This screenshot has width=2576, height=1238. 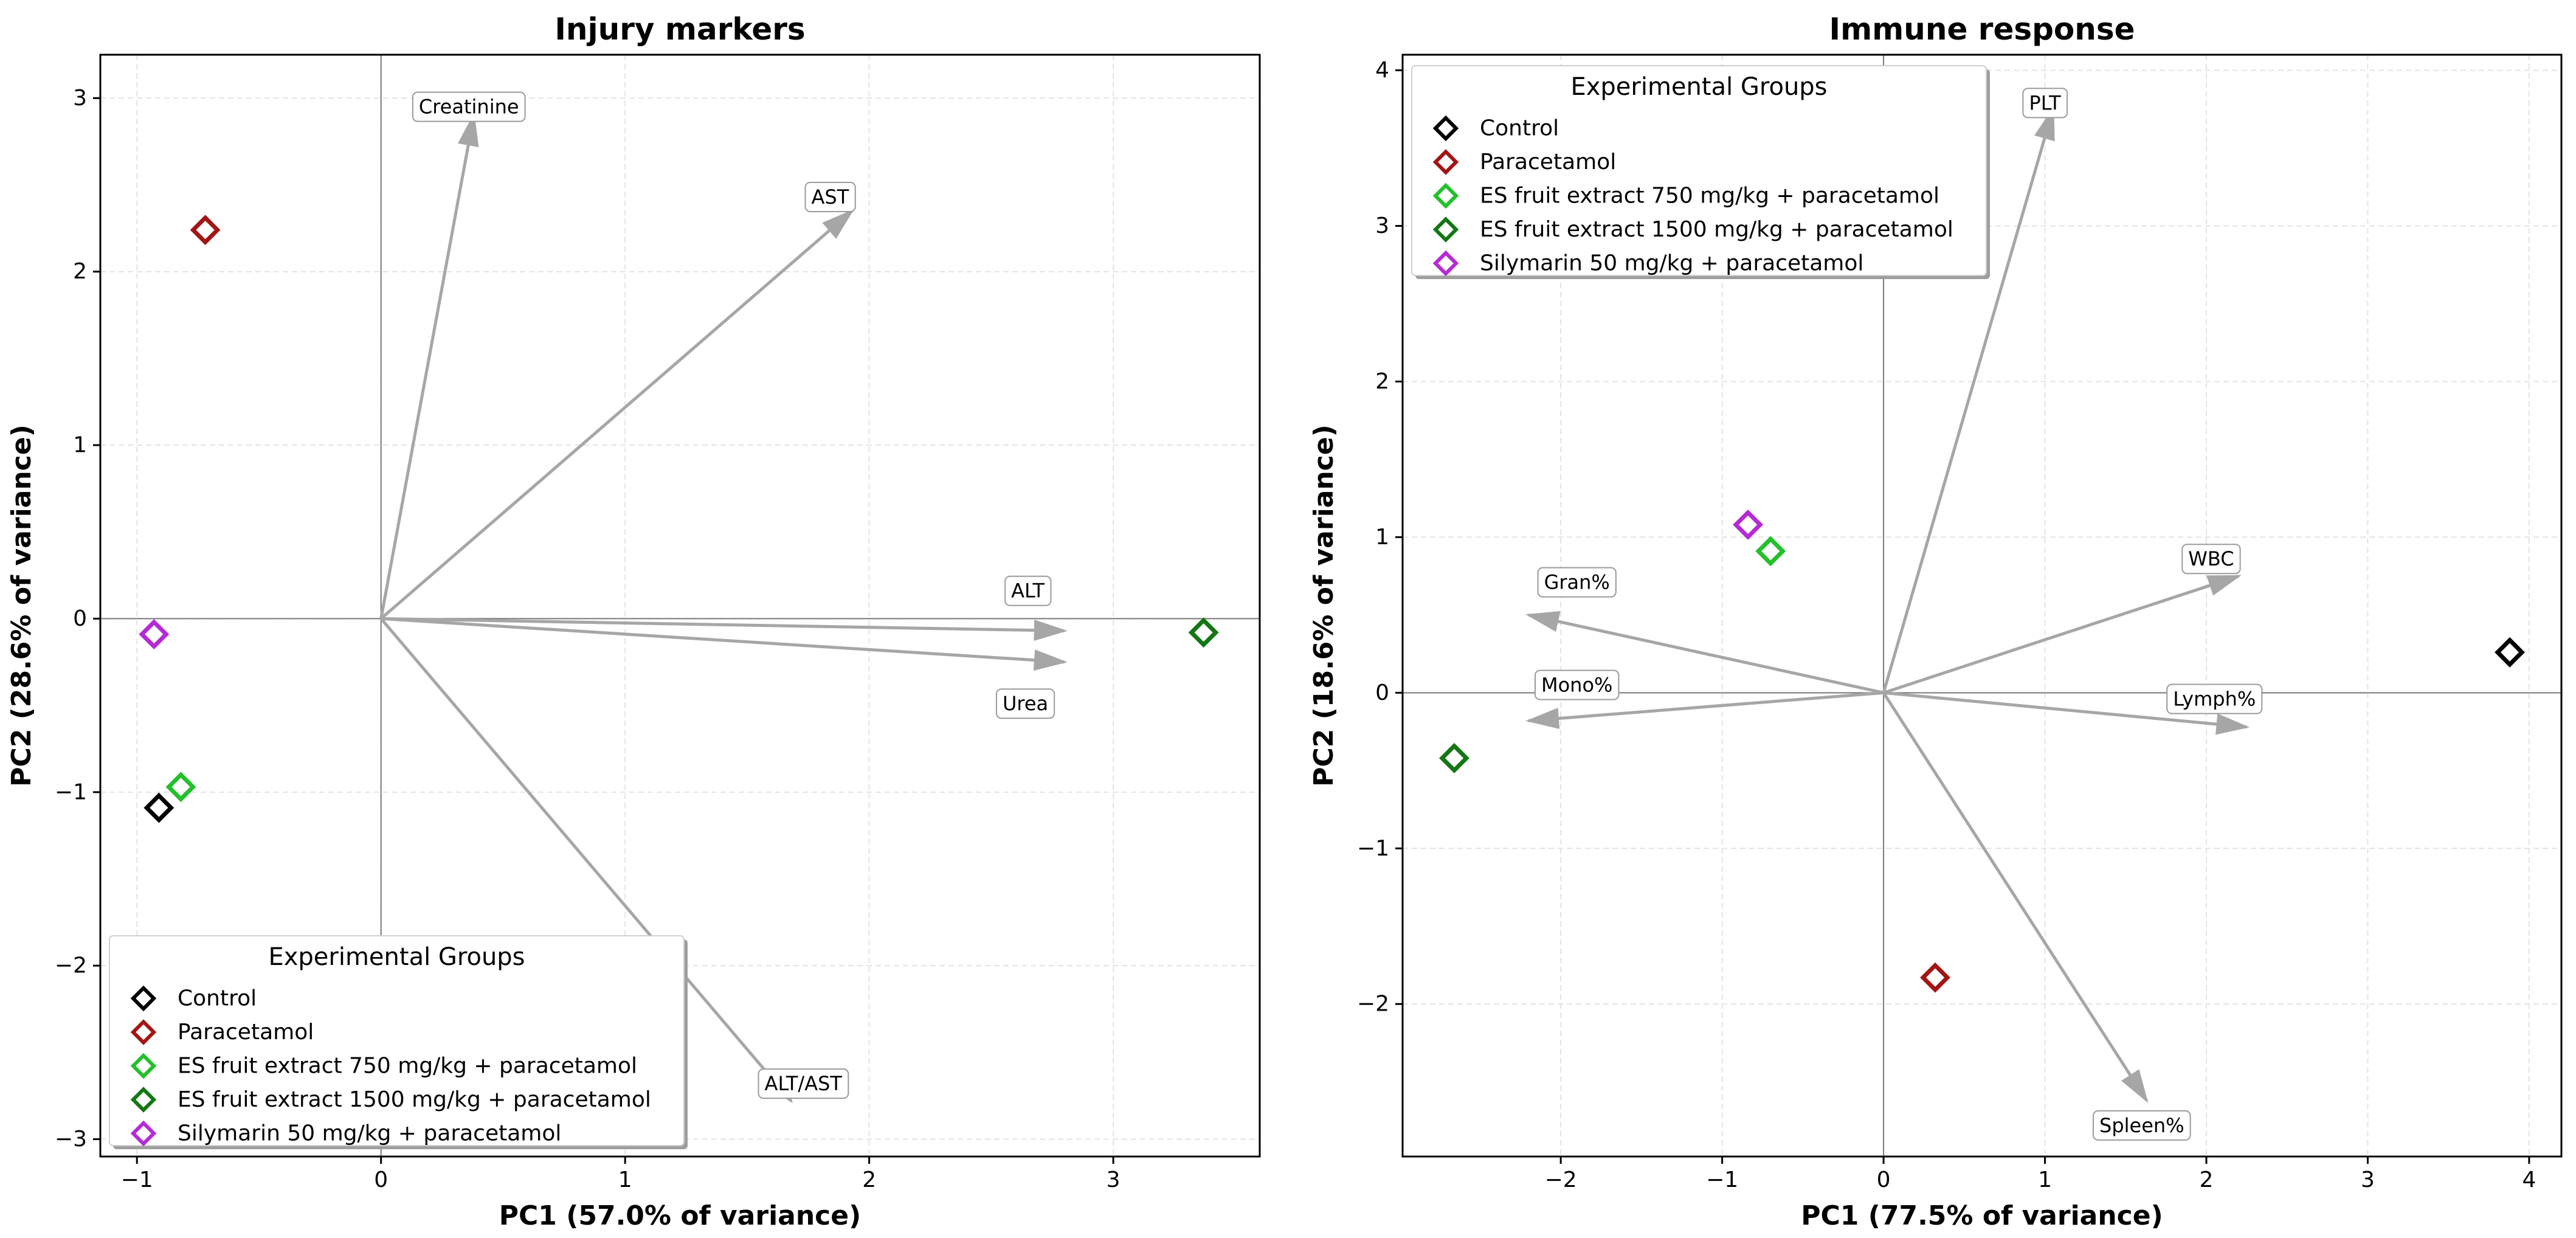 I want to click on y-tick-label: −3, so click(x=71, y=1139).